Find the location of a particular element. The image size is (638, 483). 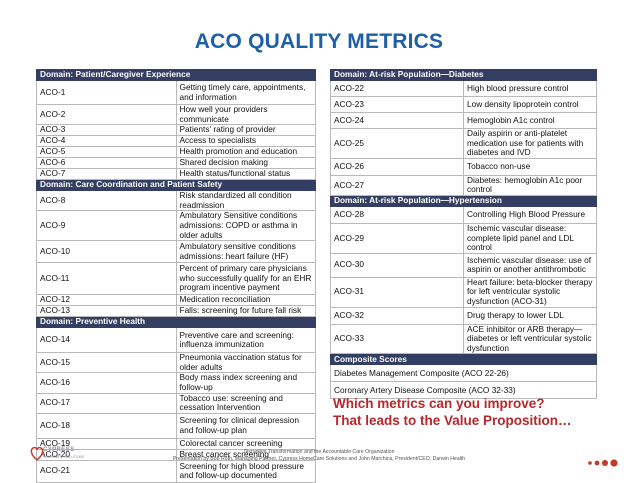

domain-header: Domain: At-risk Population—Hypertension is located at coordinates (463, 200).